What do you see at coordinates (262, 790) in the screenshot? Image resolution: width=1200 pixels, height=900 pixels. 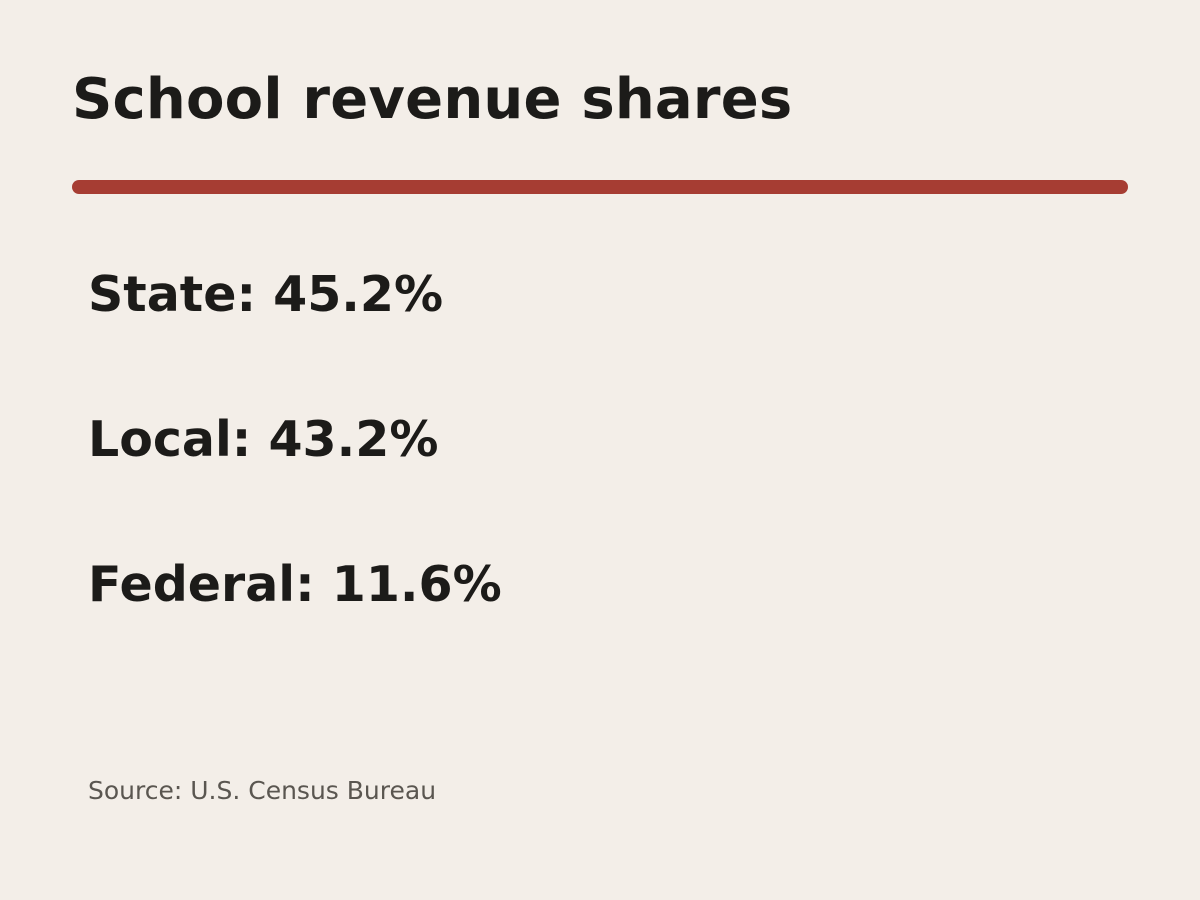 I see `source-note: Source: U.S. Census Bureau` at bounding box center [262, 790].